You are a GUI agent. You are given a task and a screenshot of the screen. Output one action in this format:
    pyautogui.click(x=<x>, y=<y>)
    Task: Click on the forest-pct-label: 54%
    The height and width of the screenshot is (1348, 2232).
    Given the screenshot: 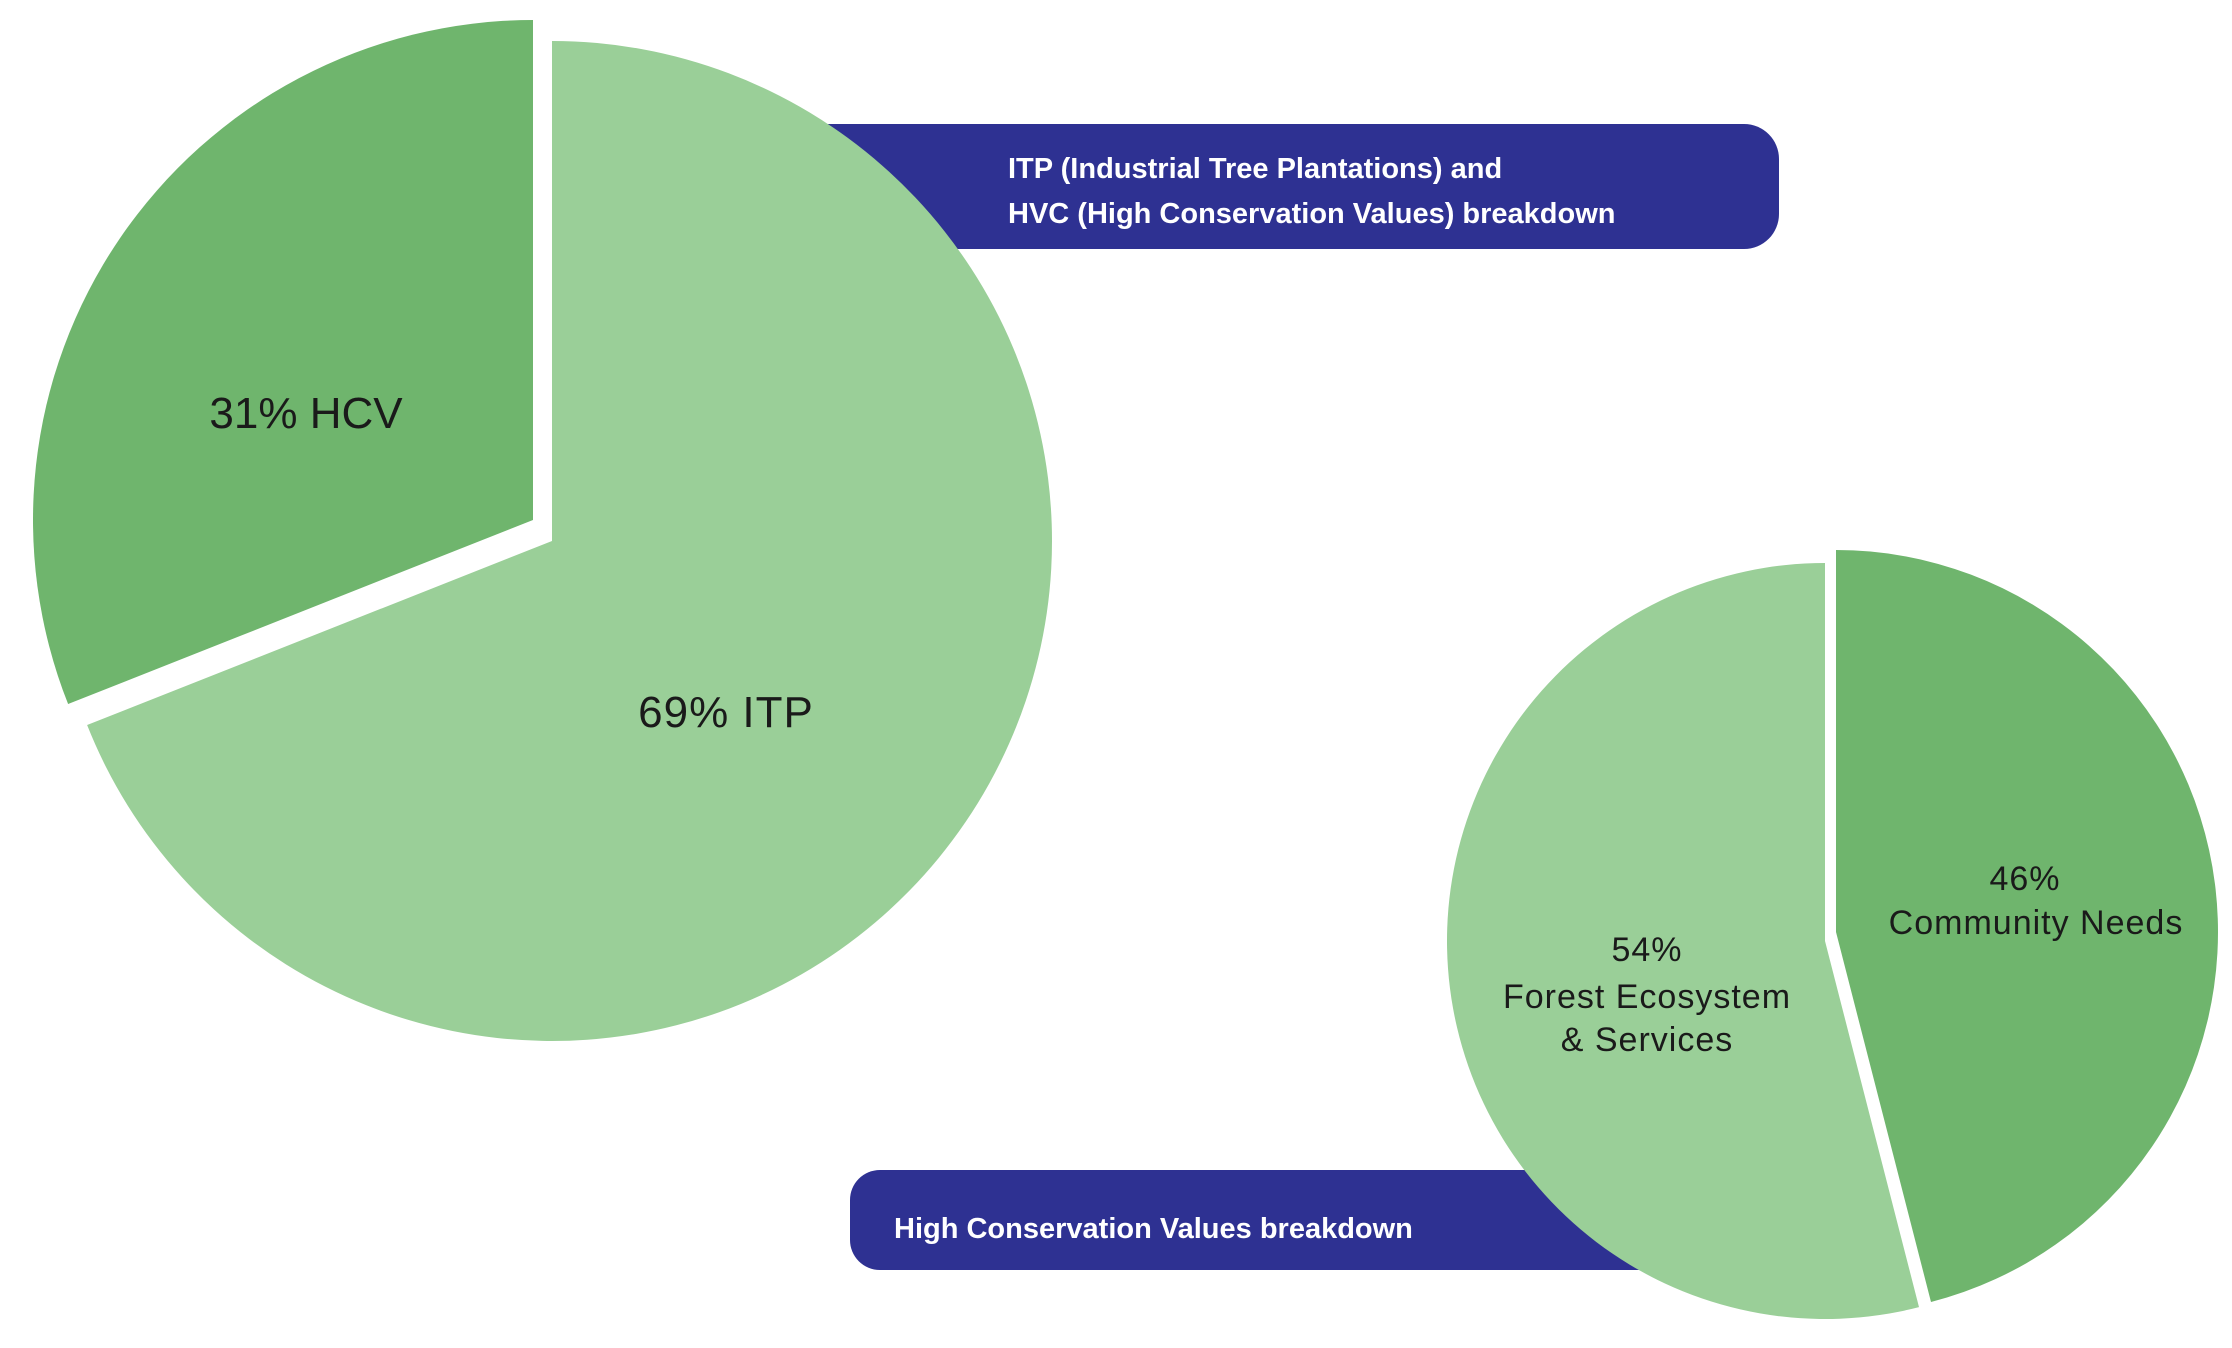 What is the action you would take?
    pyautogui.click(x=1646, y=950)
    